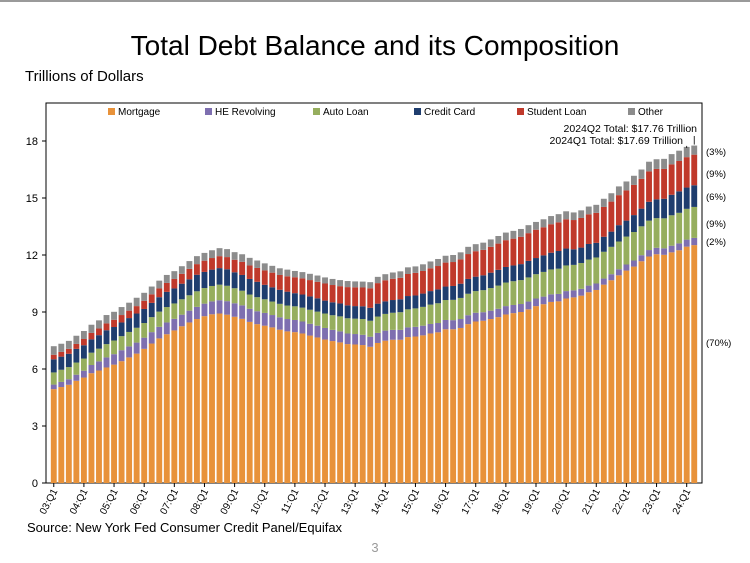 The image size is (750, 563). Describe the element at coordinates (35, 427) in the screenshot. I see `y-tick-label: 3` at that location.